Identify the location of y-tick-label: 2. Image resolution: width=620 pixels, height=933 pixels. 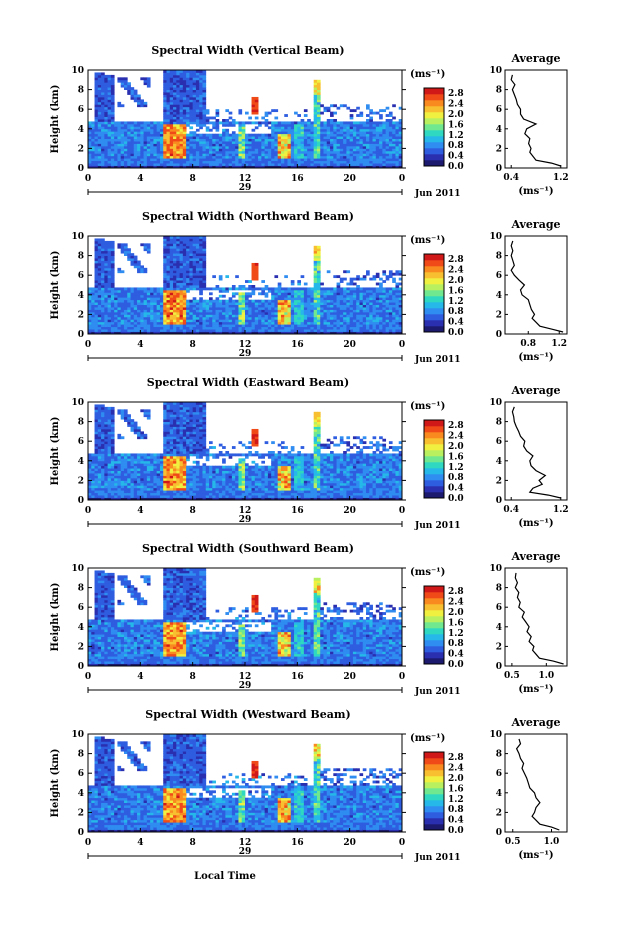
(81, 149).